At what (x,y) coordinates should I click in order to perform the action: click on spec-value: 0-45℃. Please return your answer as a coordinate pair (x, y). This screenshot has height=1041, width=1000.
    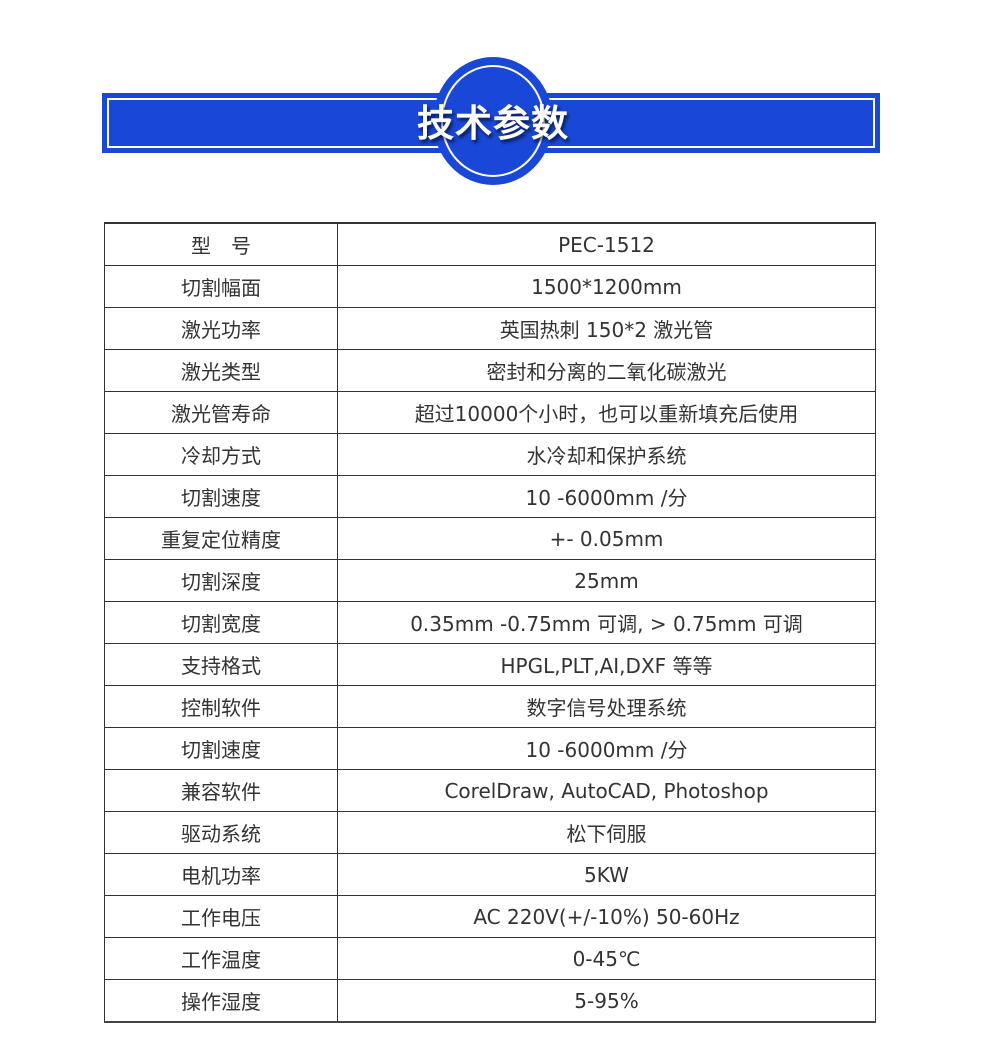
    Looking at the image, I should click on (606, 958).